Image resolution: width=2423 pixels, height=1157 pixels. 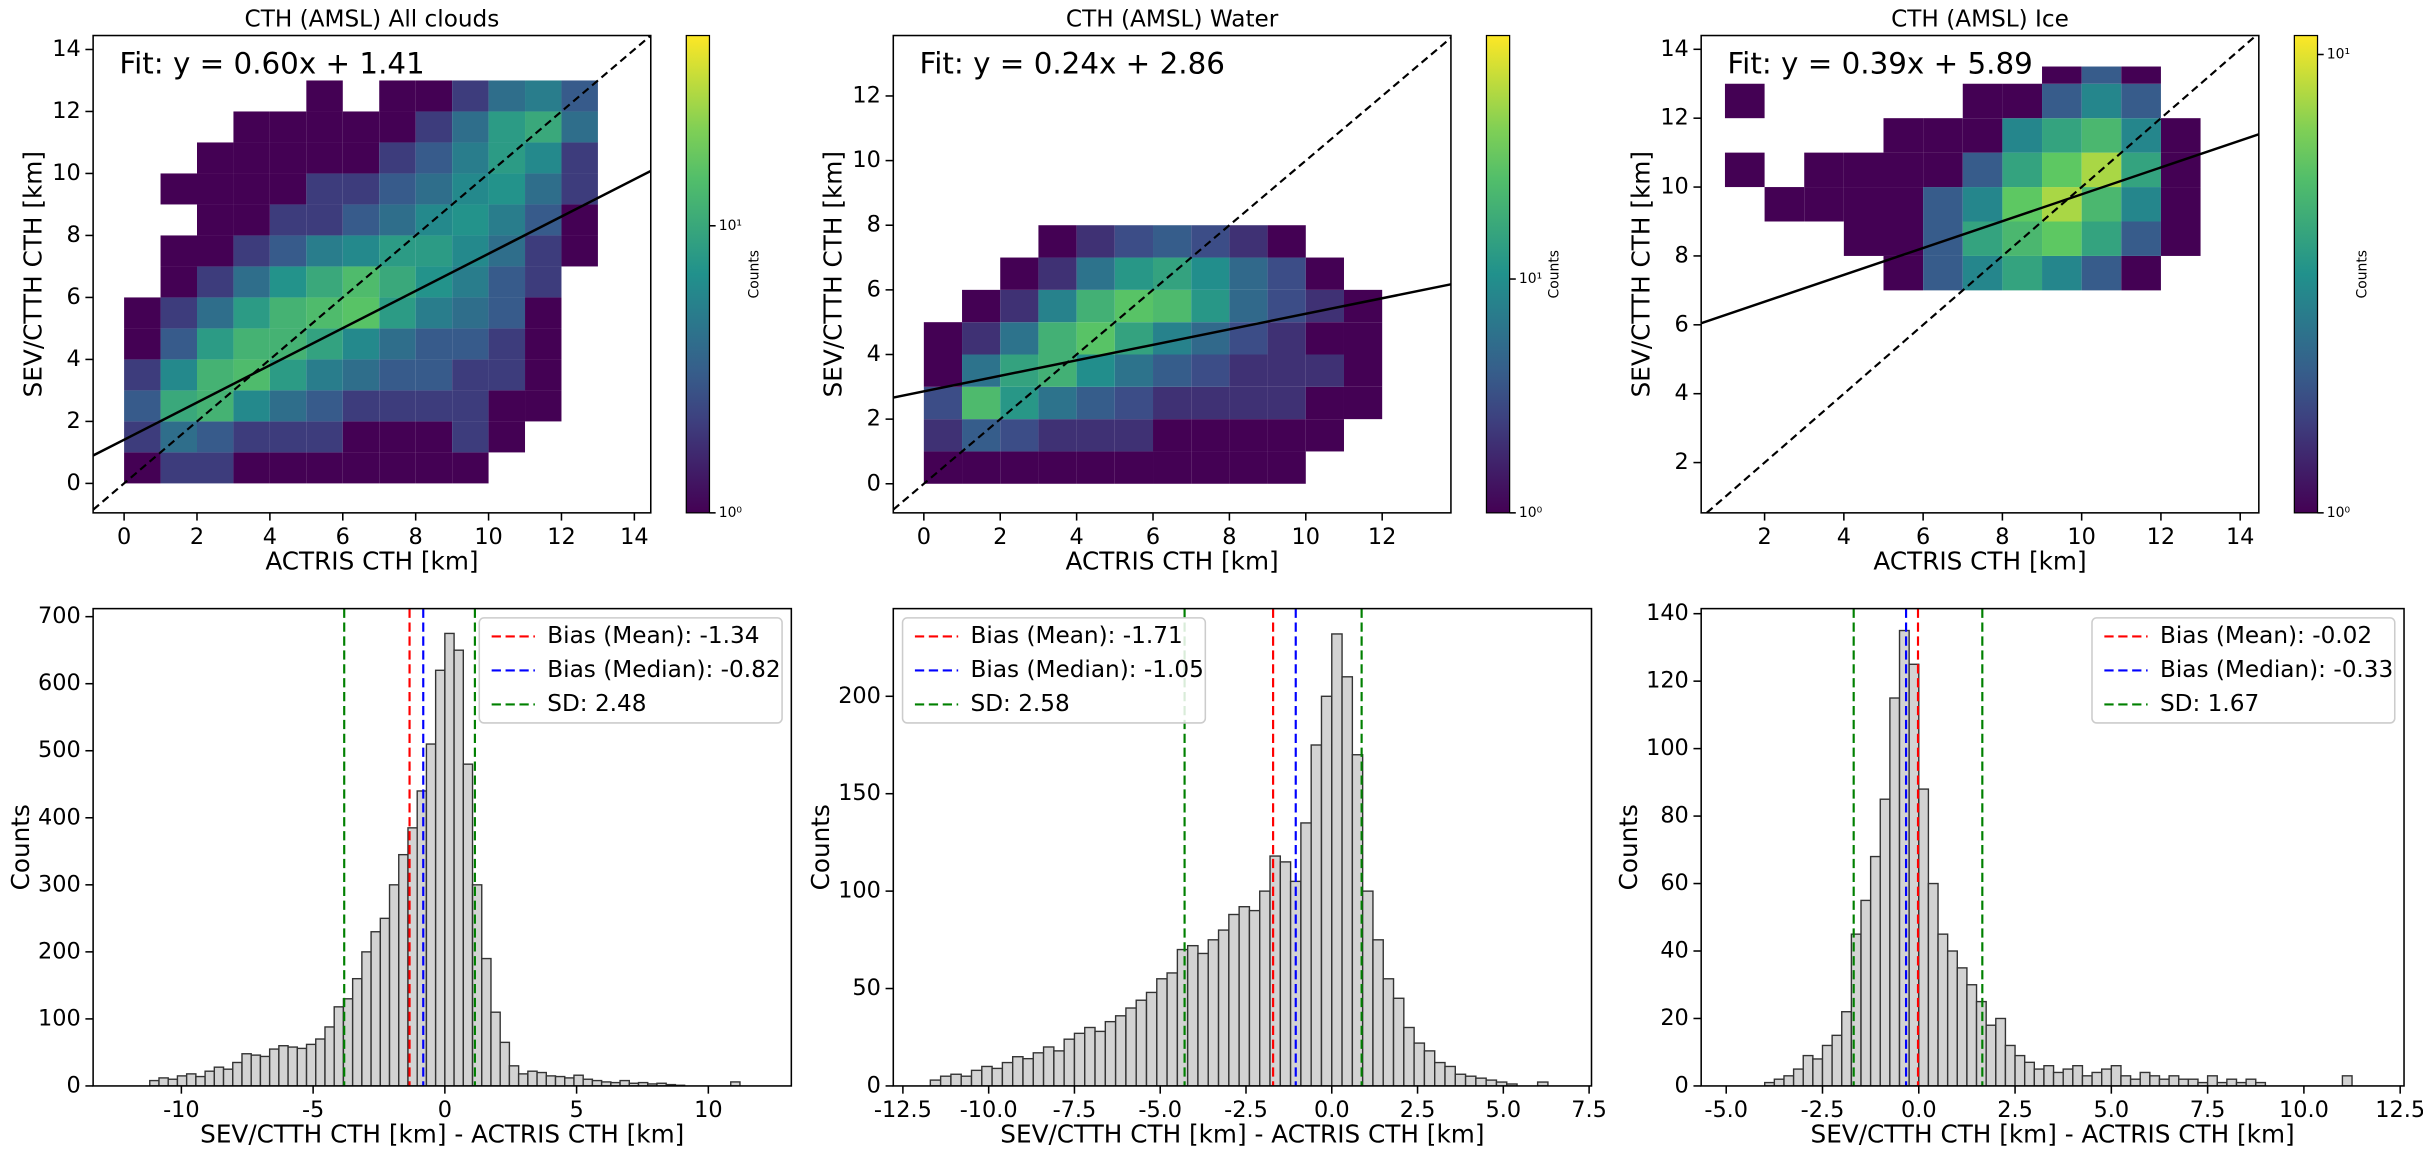 What do you see at coordinates (2240, 537) in the screenshot?
I see `x-tick-label: 14` at bounding box center [2240, 537].